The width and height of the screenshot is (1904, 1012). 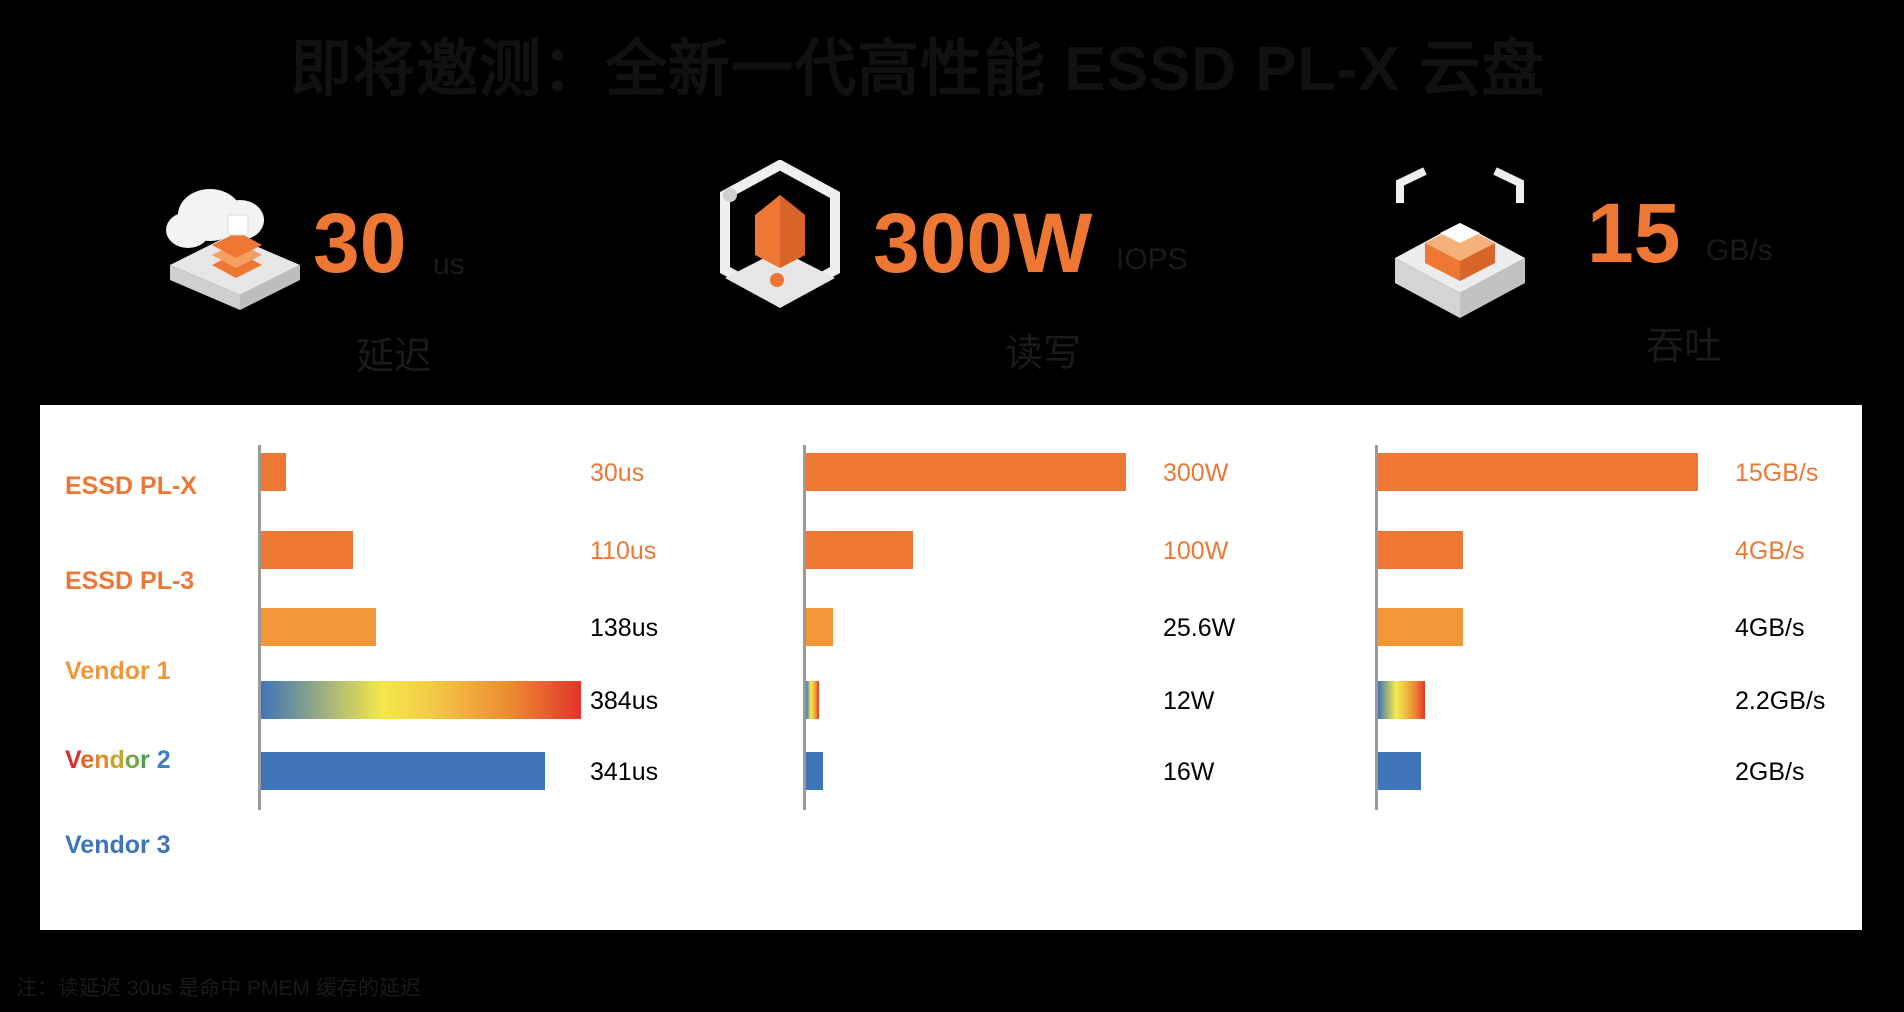 What do you see at coordinates (118, 760) in the screenshot?
I see `category-label-rainbow: Vendor 2` at bounding box center [118, 760].